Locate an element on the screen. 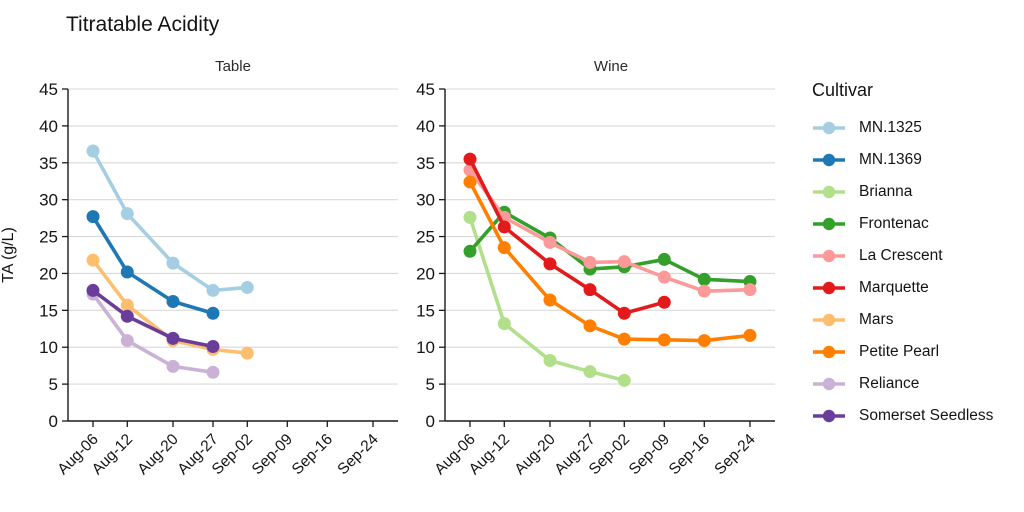 This screenshot has width=1024, height=512. x-tick-label: Sep-24 is located at coordinates (358, 455).